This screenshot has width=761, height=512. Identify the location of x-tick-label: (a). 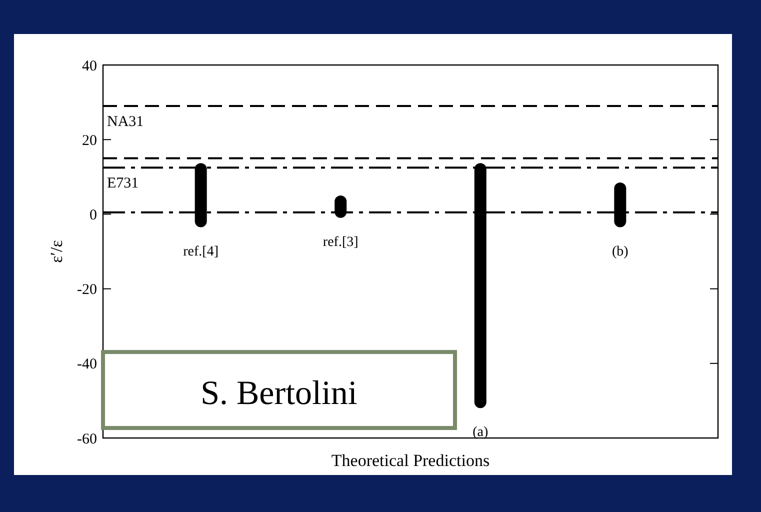
(480, 432).